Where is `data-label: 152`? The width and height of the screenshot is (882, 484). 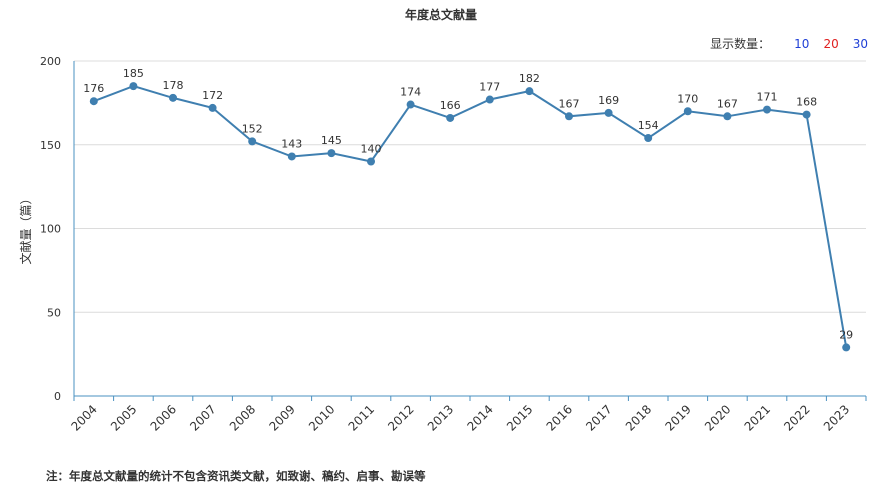 data-label: 152 is located at coordinates (252, 128).